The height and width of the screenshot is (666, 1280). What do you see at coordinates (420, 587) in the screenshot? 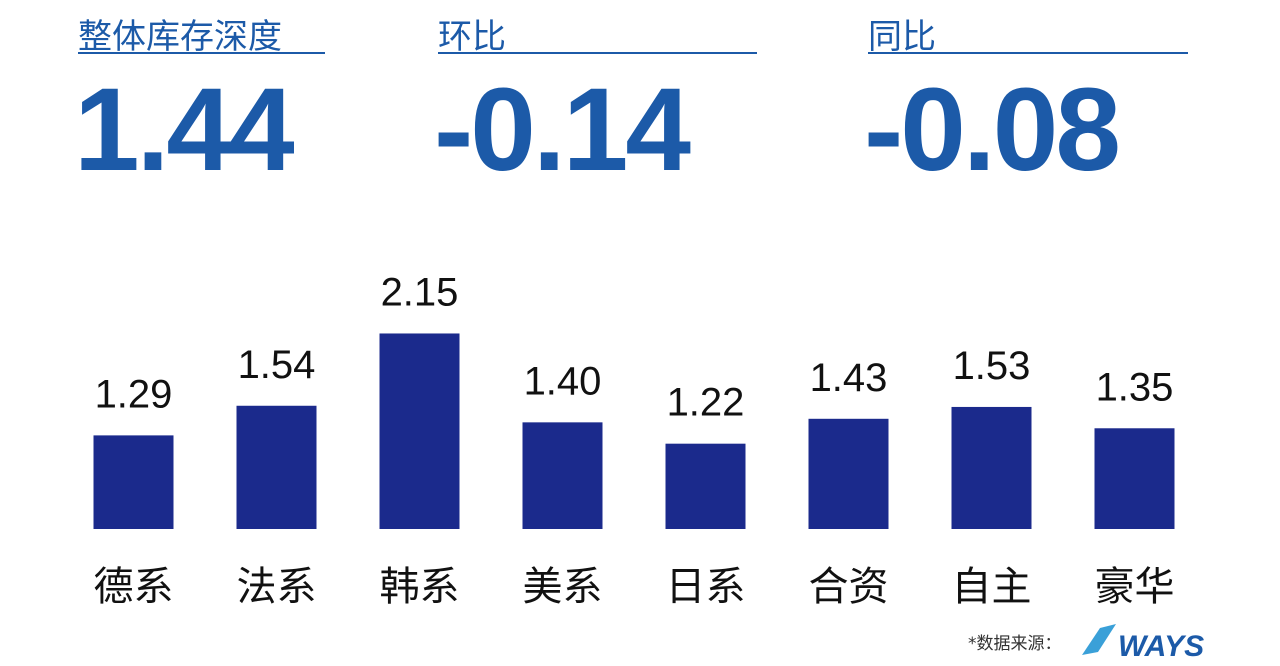
I see `category-label: 韩系` at bounding box center [420, 587].